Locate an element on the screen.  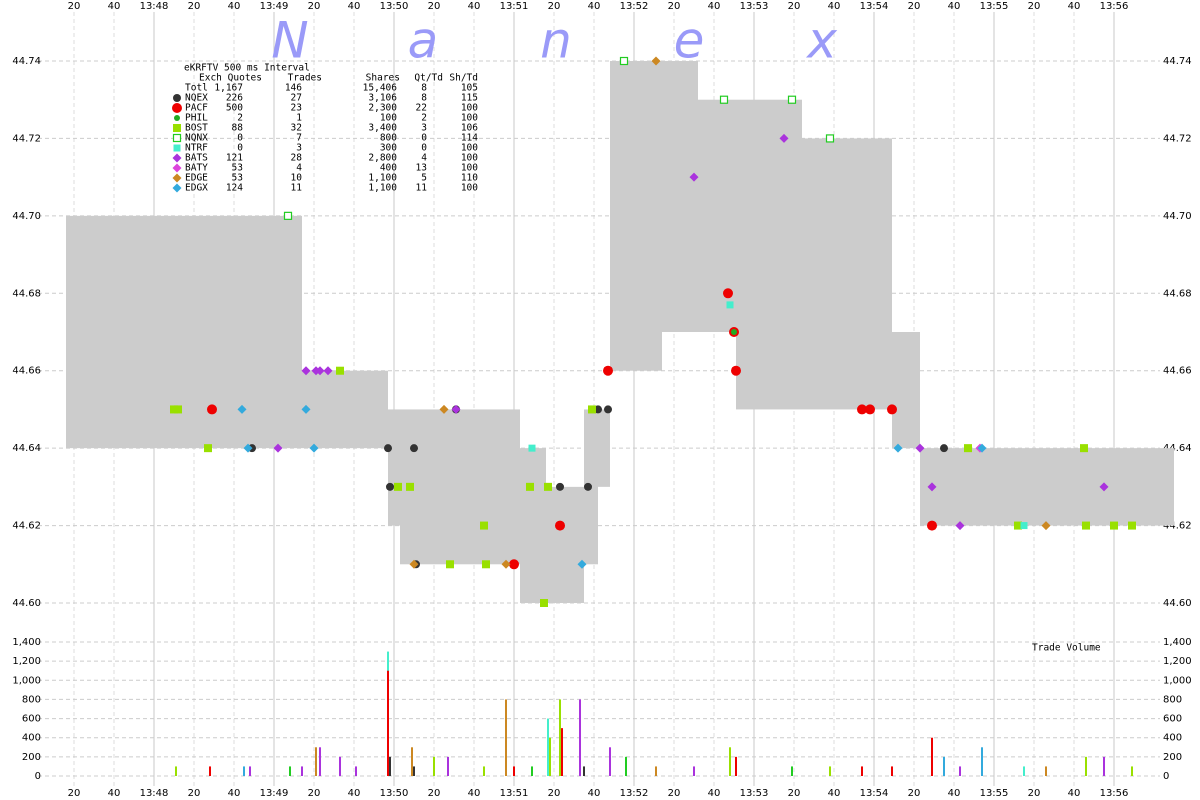
x-tick-label: 13:49 is located at coordinates (274, 793).